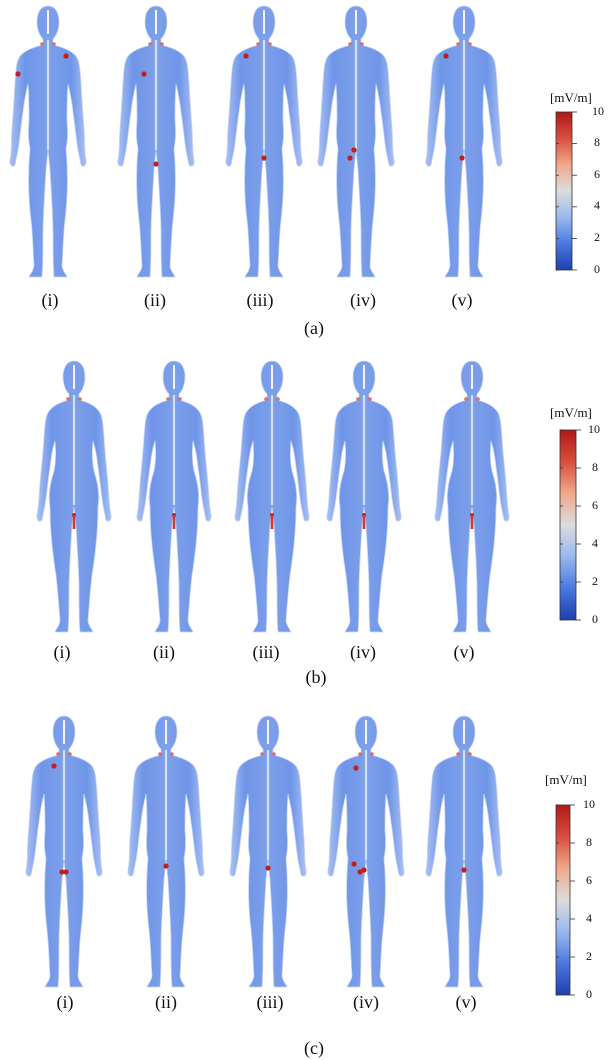  Describe the element at coordinates (472, 497) in the screenshot. I see `body-figure-b-v` at that location.